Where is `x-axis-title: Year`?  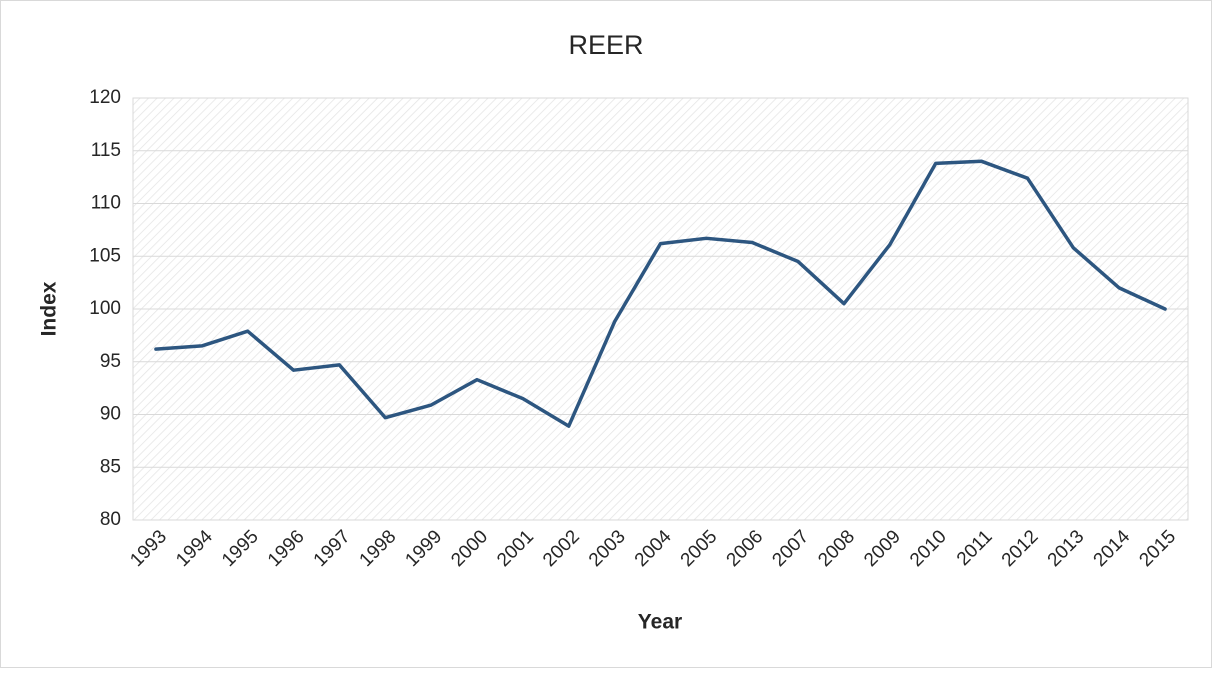 x-axis-title: Year is located at coordinates (660, 622).